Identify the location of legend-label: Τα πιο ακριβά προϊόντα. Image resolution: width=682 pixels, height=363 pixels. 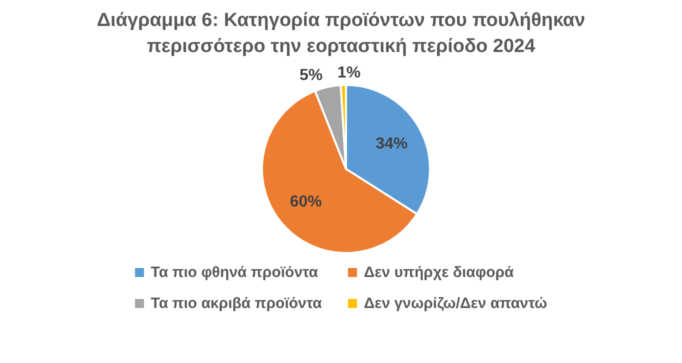
(236, 303).